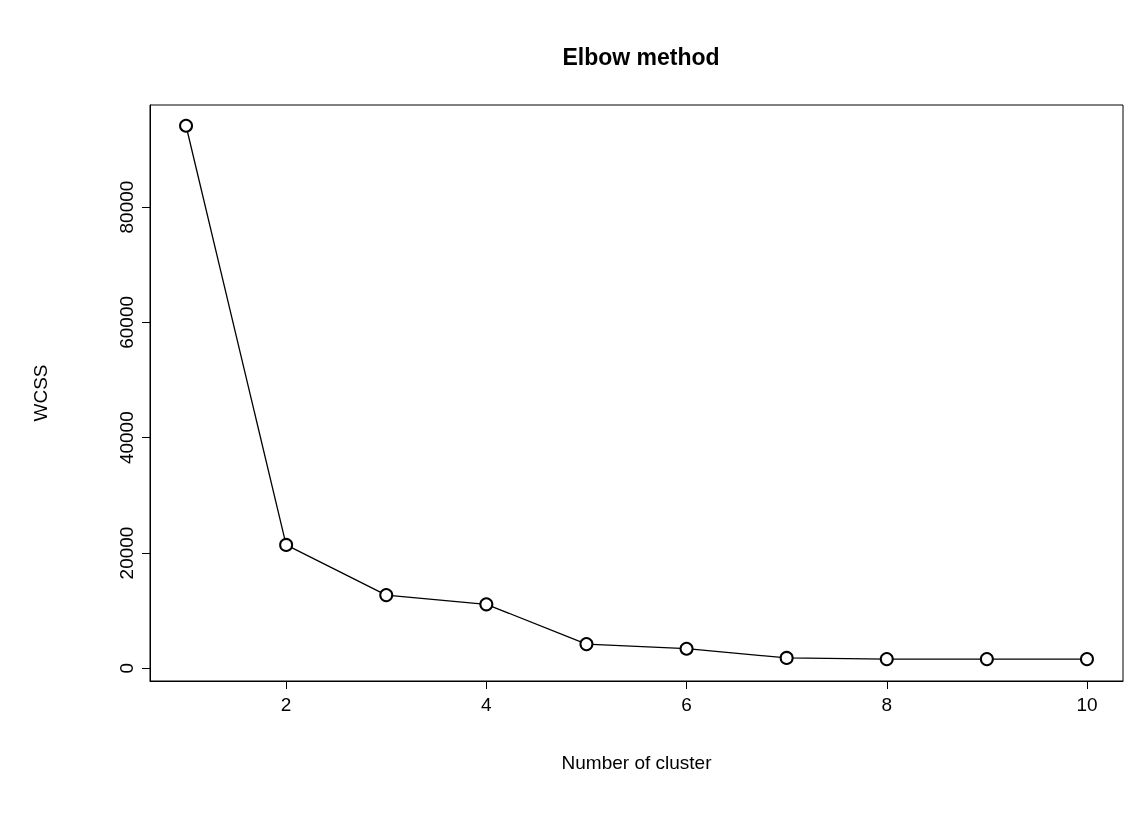 The image size is (1139, 821). What do you see at coordinates (487, 704) in the screenshot?
I see `x-tick-label: 4` at bounding box center [487, 704].